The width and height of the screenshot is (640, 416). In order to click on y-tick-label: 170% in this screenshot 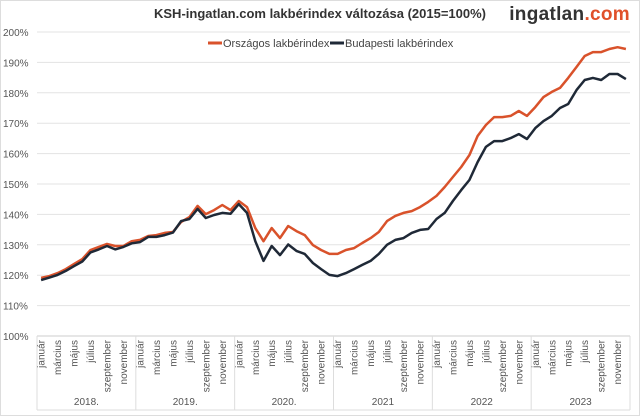, I will do `click(16, 124)`.